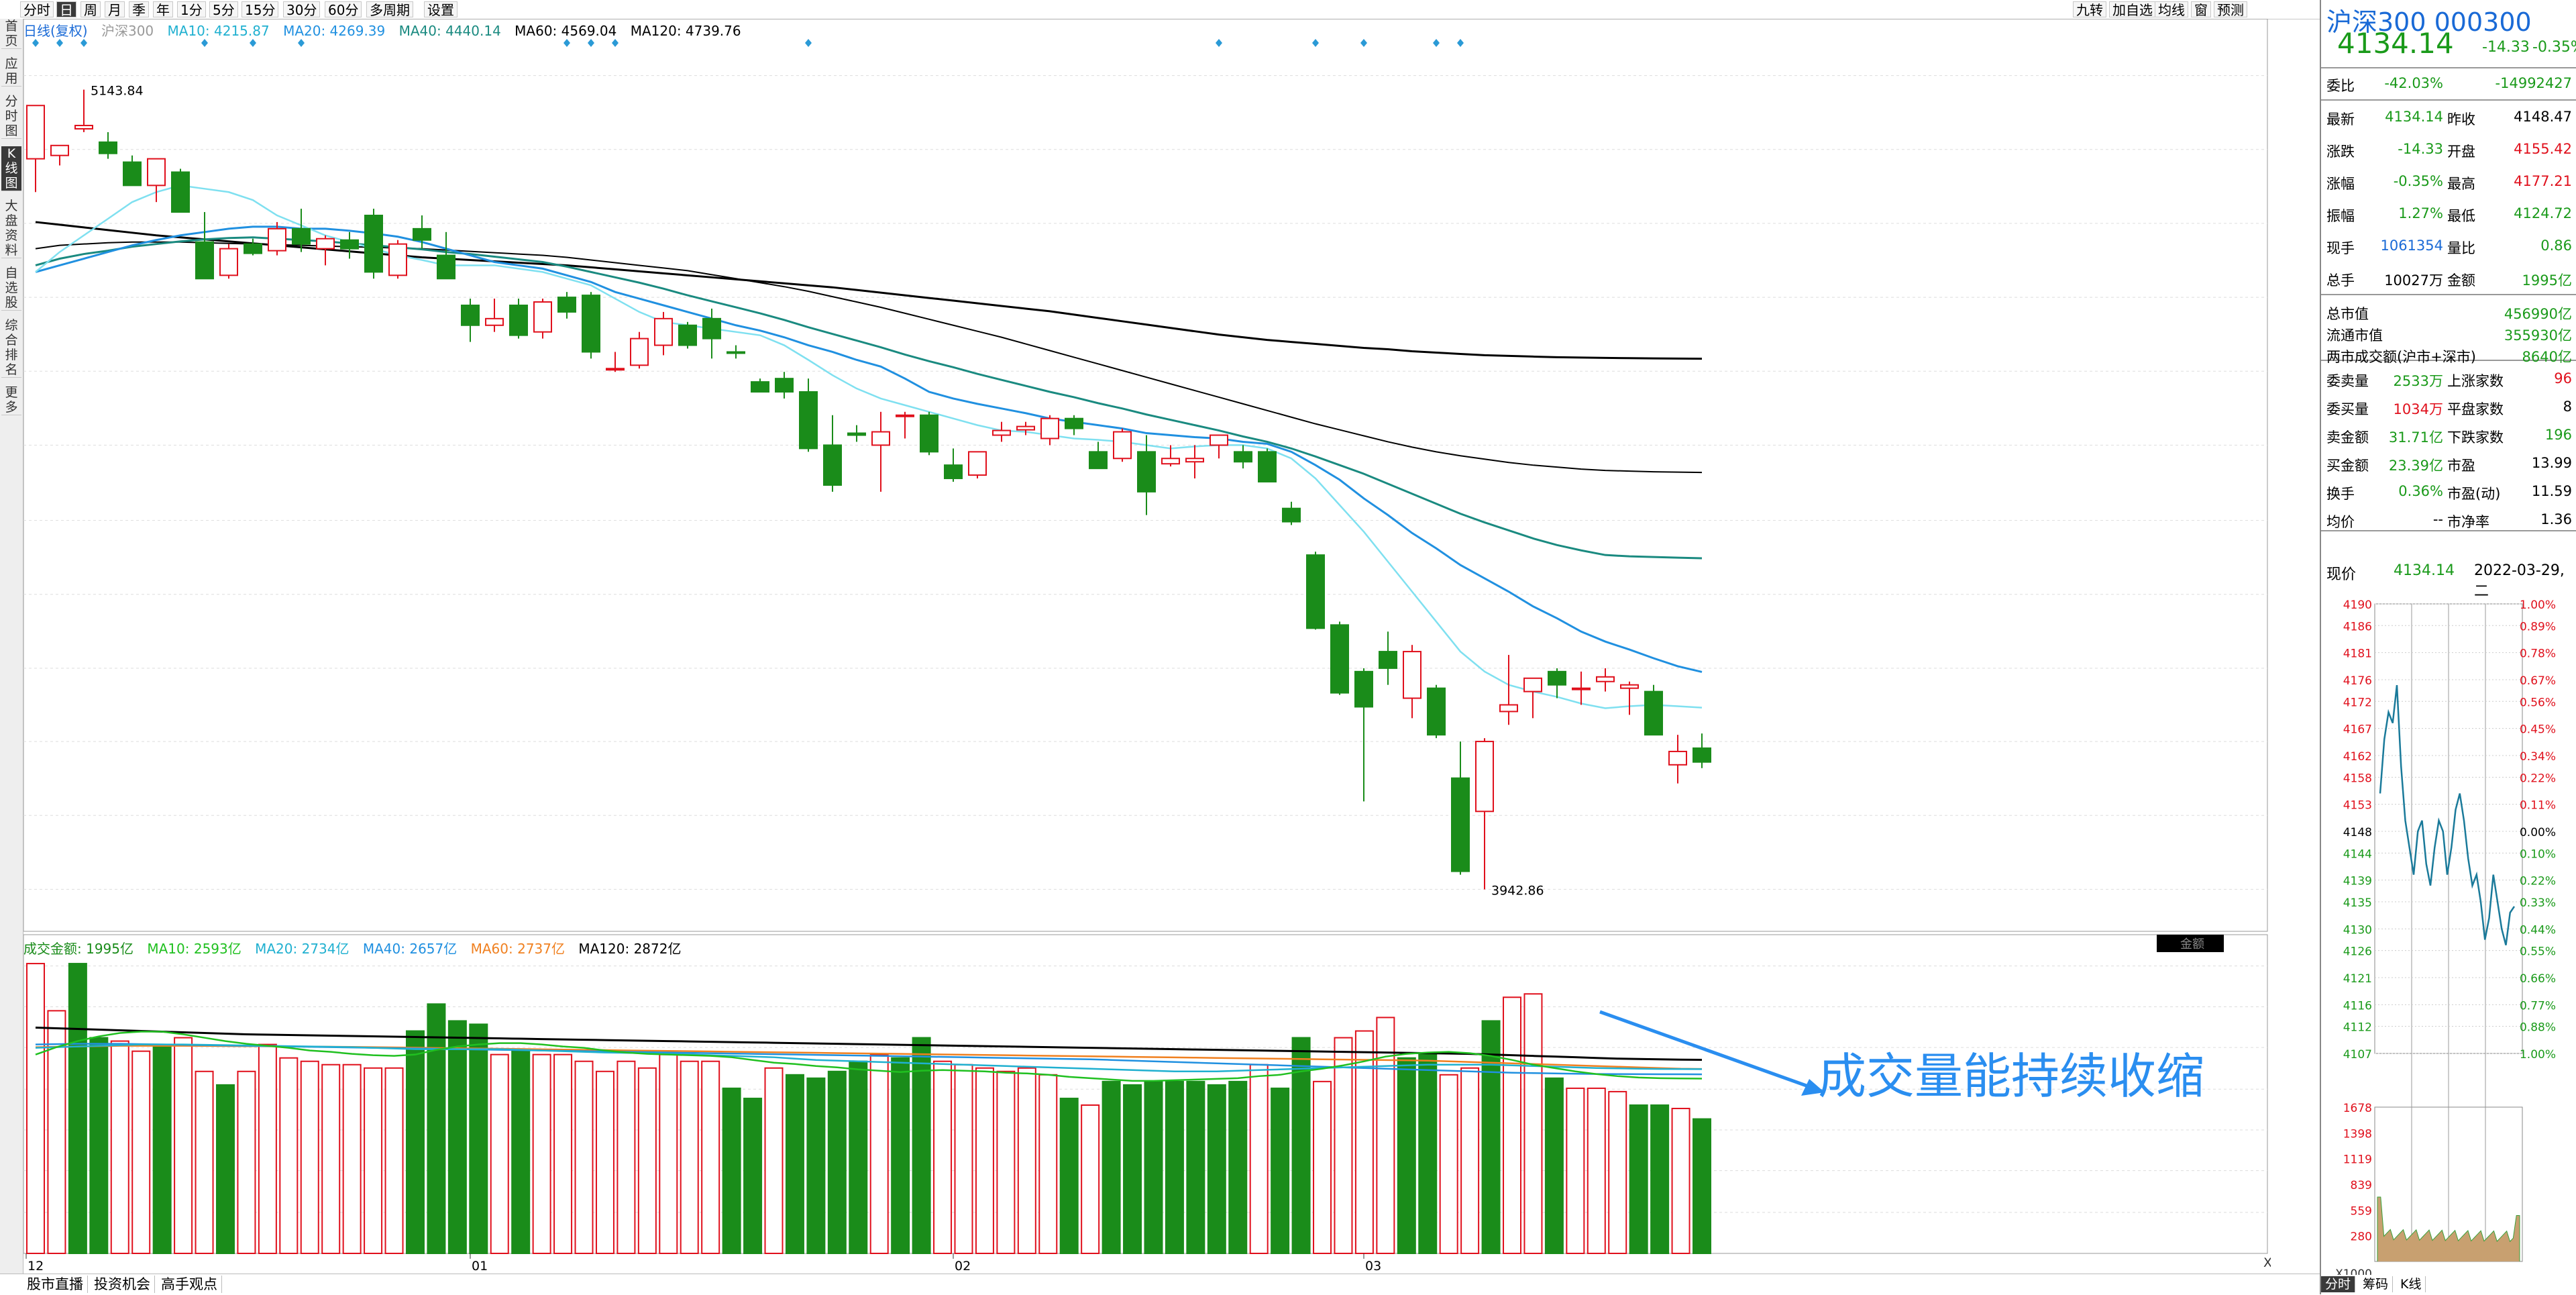 This screenshot has width=2576, height=1295. Describe the element at coordinates (139, 9) in the screenshot. I see `period-tab: 季` at that location.